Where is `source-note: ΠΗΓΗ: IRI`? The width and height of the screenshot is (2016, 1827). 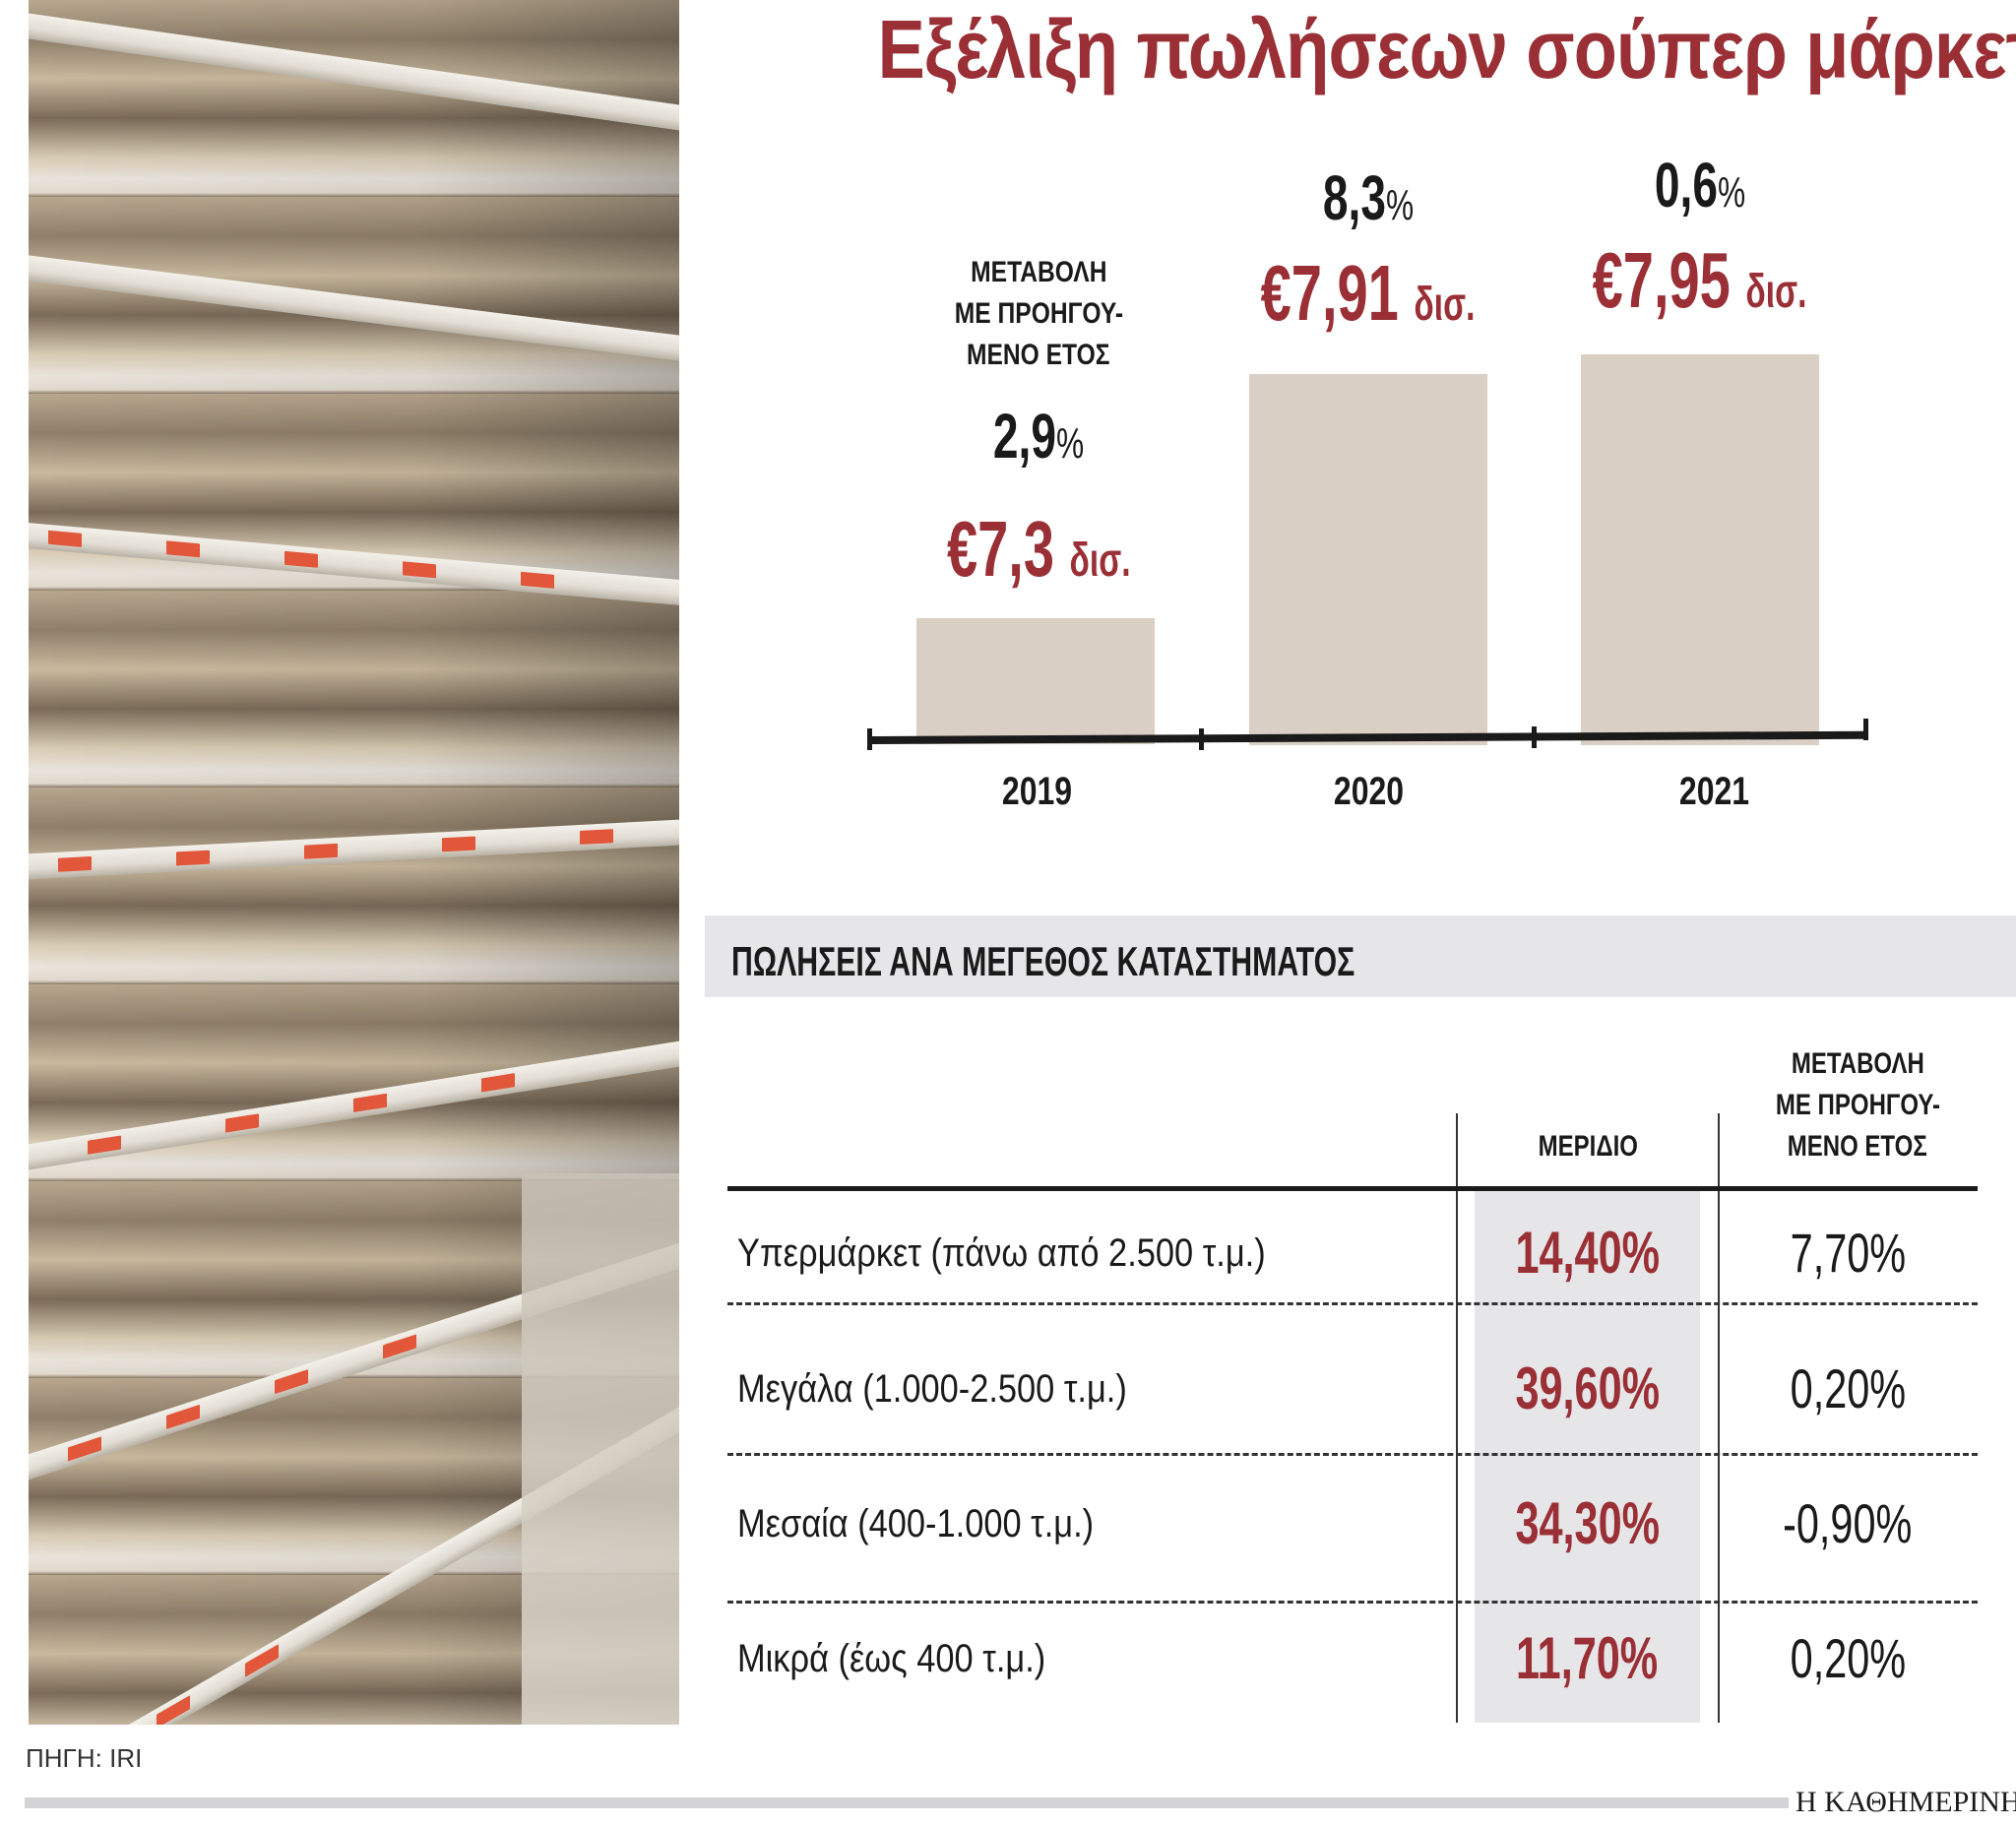
source-note: ΠΗΓΗ: IRI is located at coordinates (84, 1758).